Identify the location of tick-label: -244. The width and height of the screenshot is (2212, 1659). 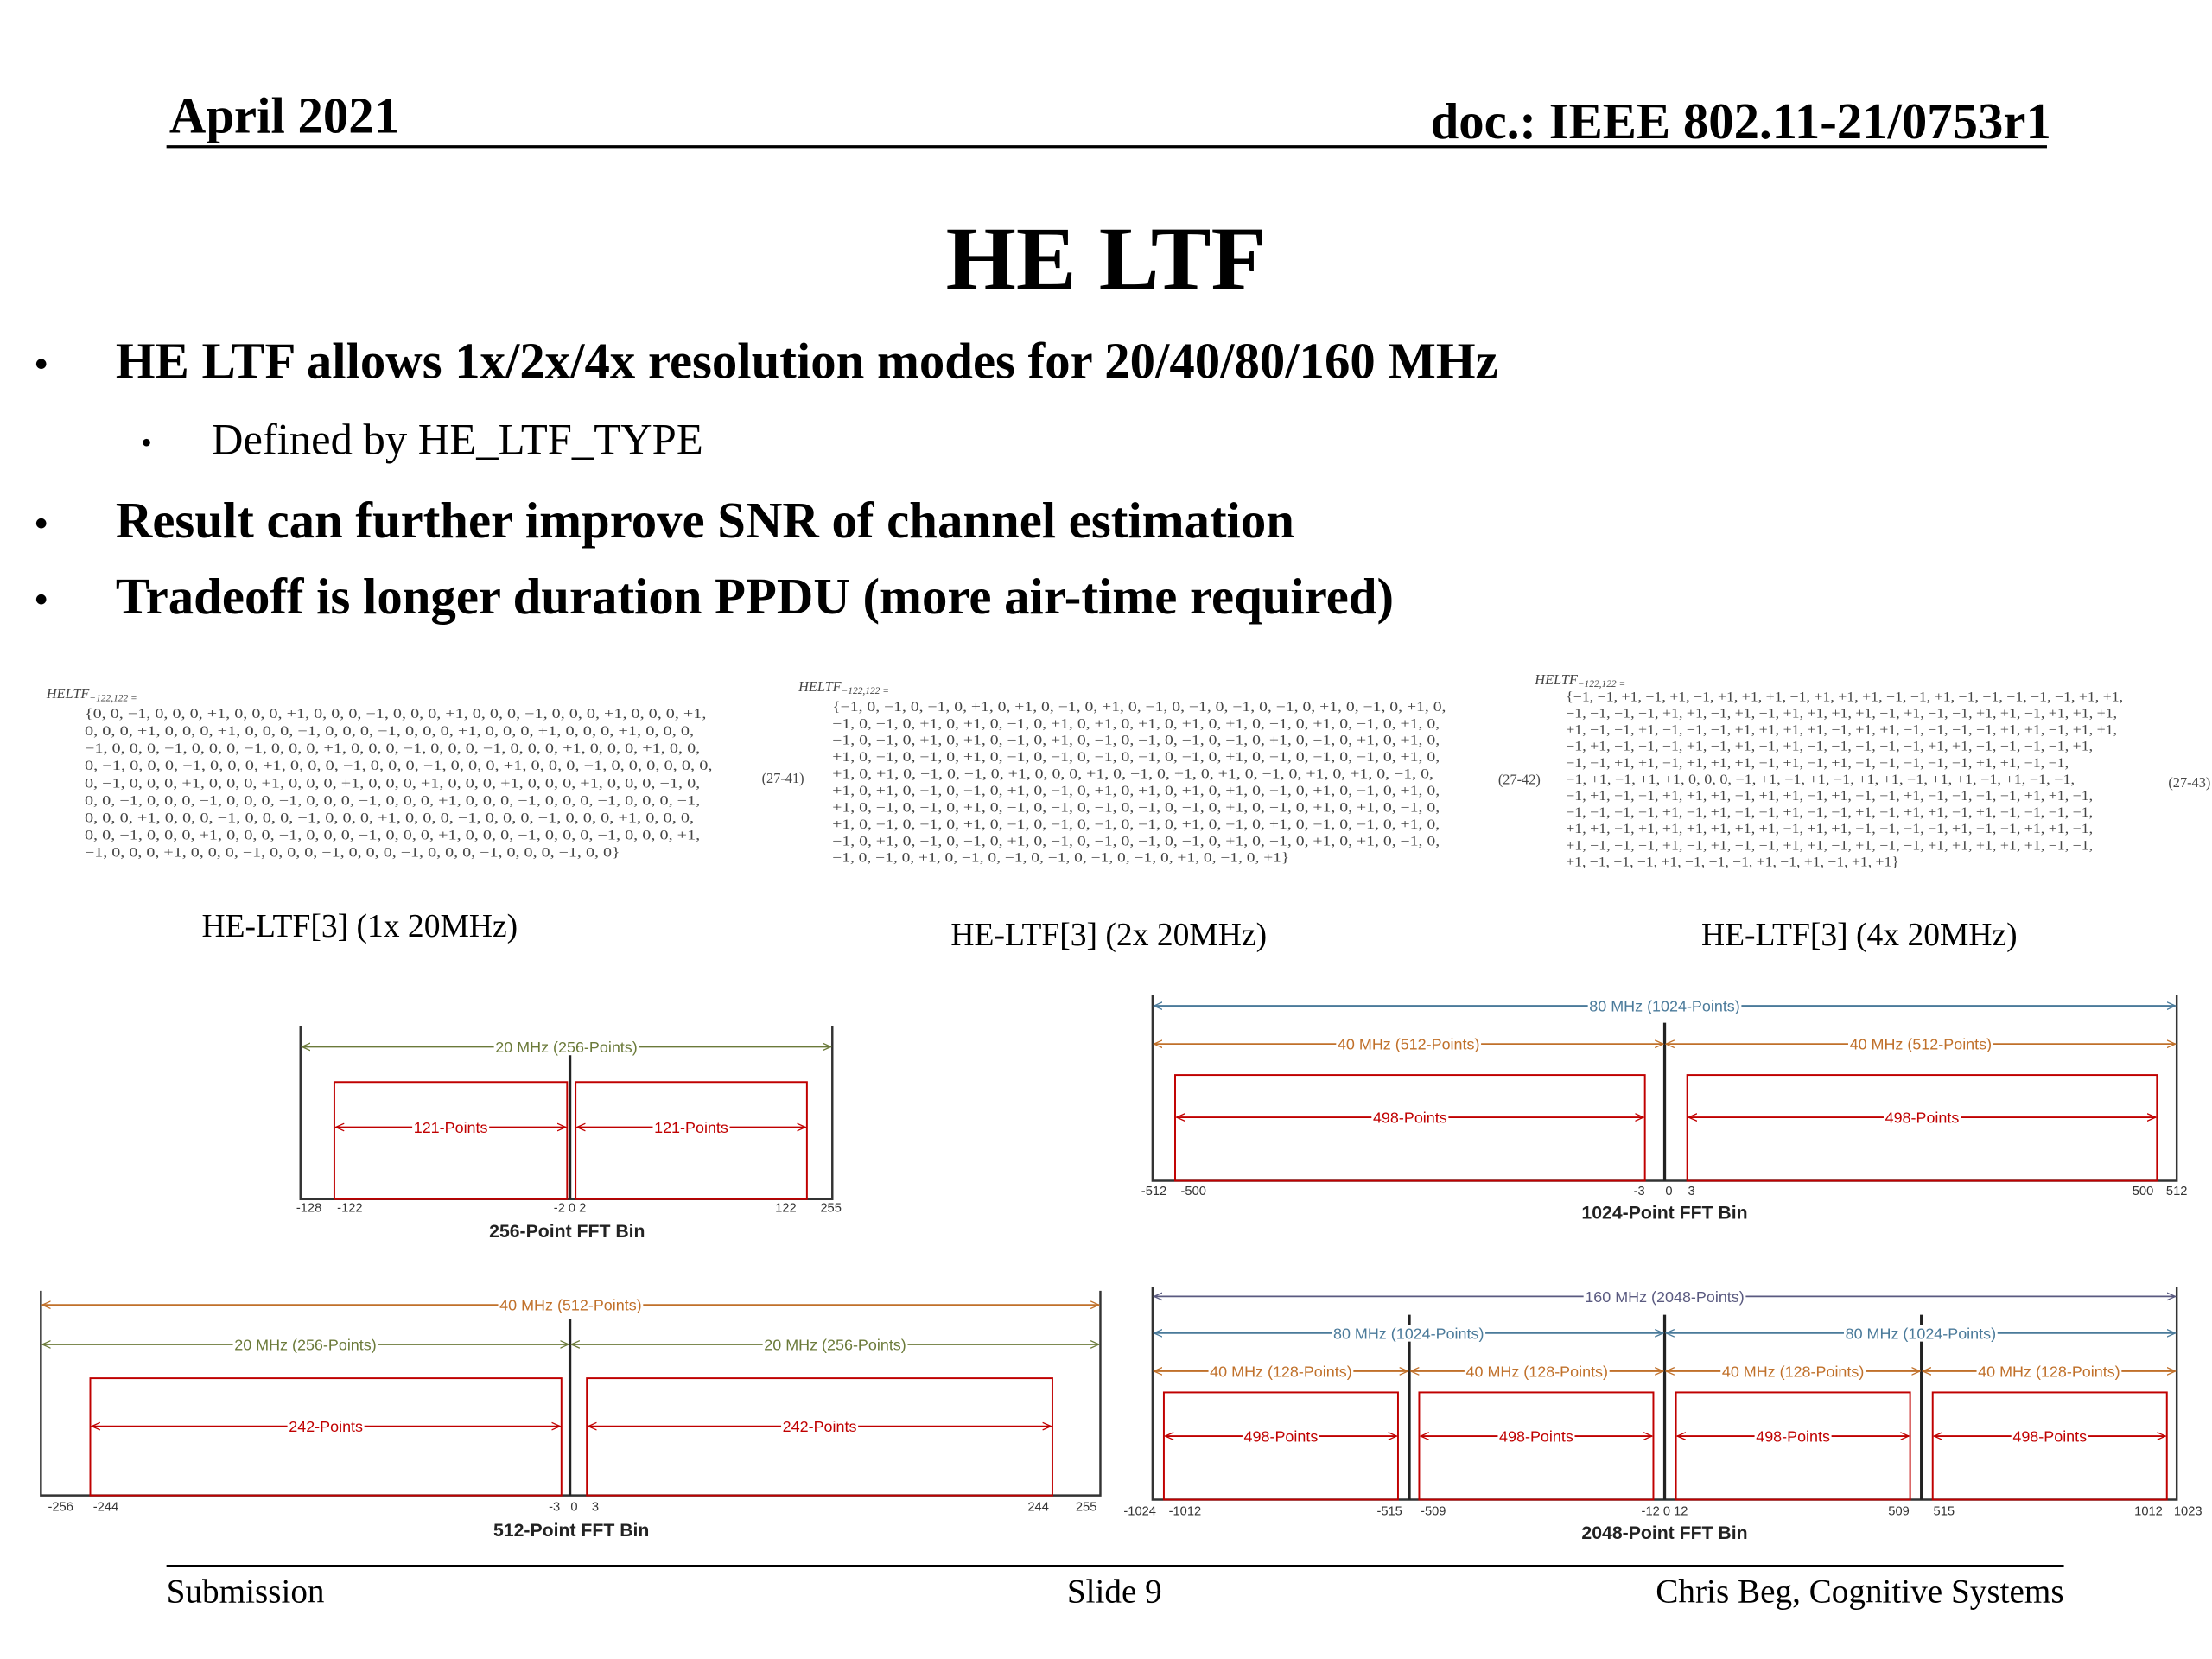
(105, 1508).